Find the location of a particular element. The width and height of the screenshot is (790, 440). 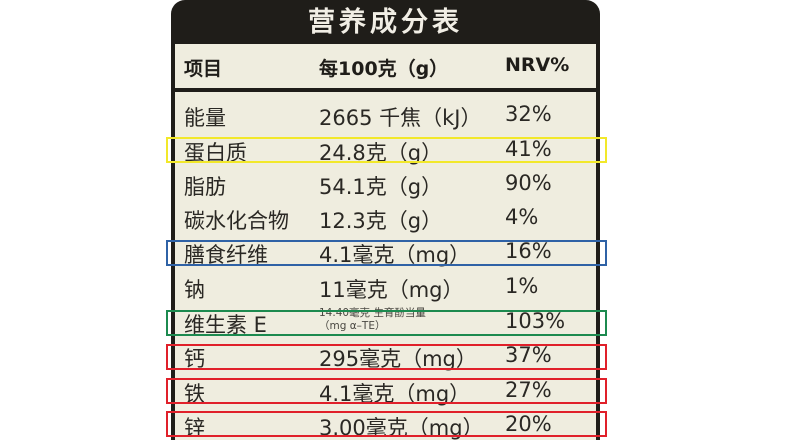

row-amount: 295毫克（mg） is located at coordinates (398, 359).